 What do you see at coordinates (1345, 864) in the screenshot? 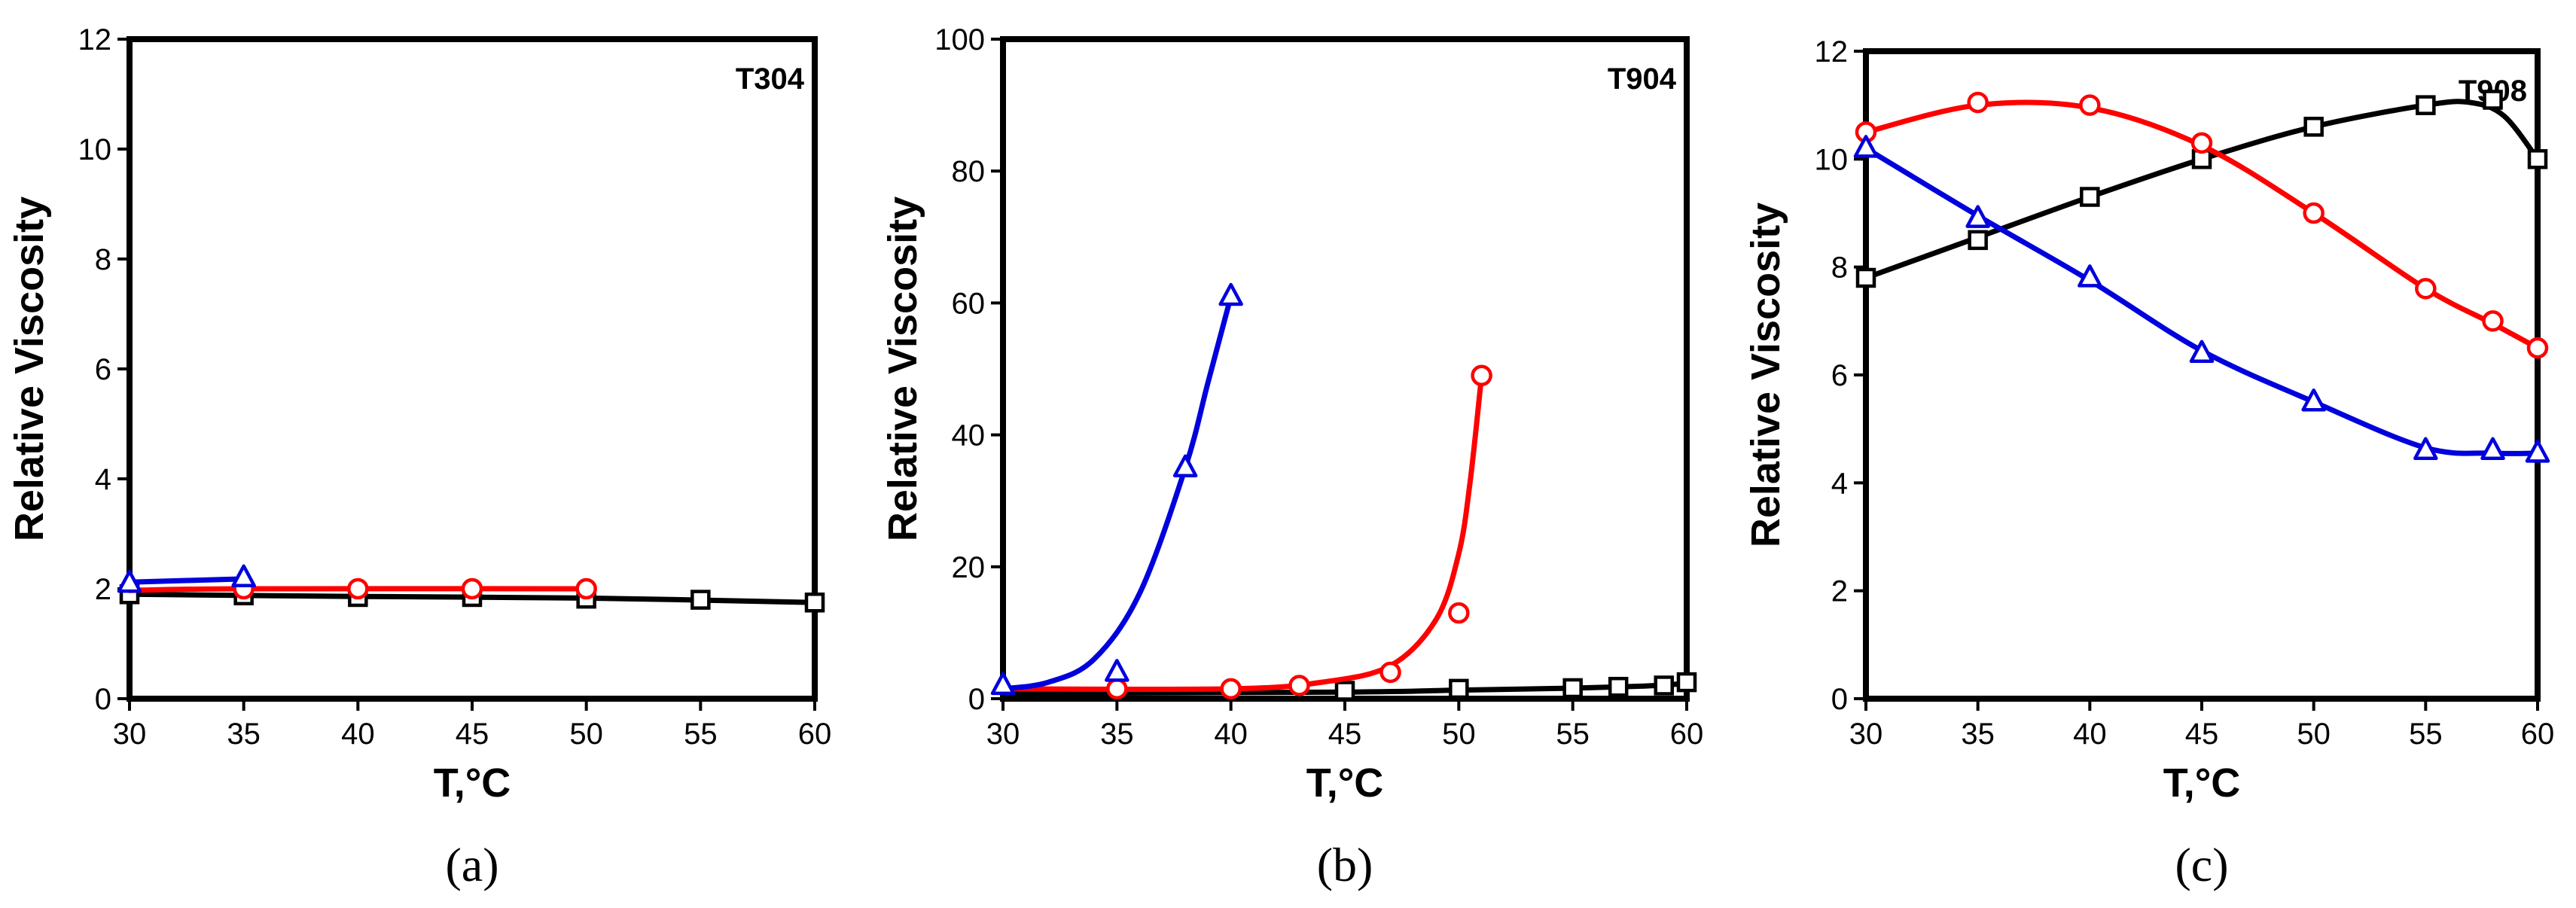
I see `panel-label: (b)` at bounding box center [1345, 864].